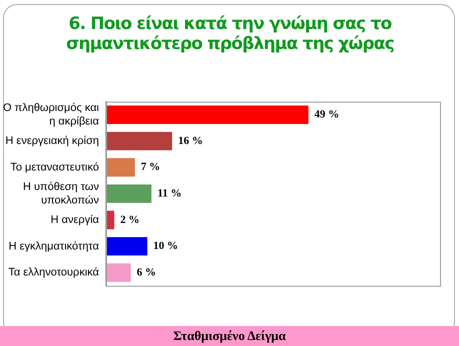 This screenshot has height=346, width=459. Describe the element at coordinates (54, 272) in the screenshot. I see `y-tick-label: Τα ελληνοτουρκικά` at that location.